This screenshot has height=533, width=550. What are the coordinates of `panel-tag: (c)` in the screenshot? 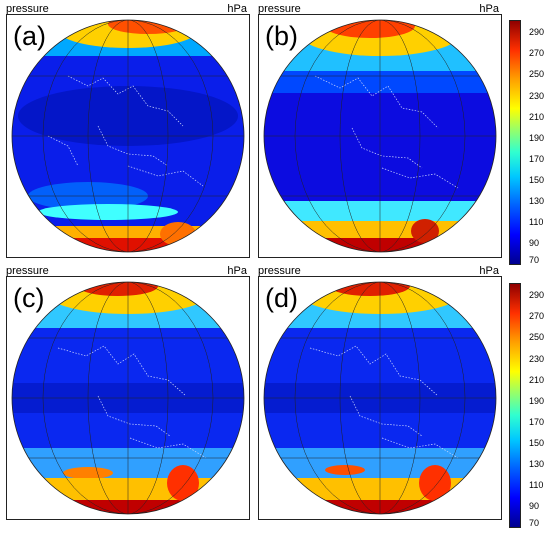 It's located at (29, 298).